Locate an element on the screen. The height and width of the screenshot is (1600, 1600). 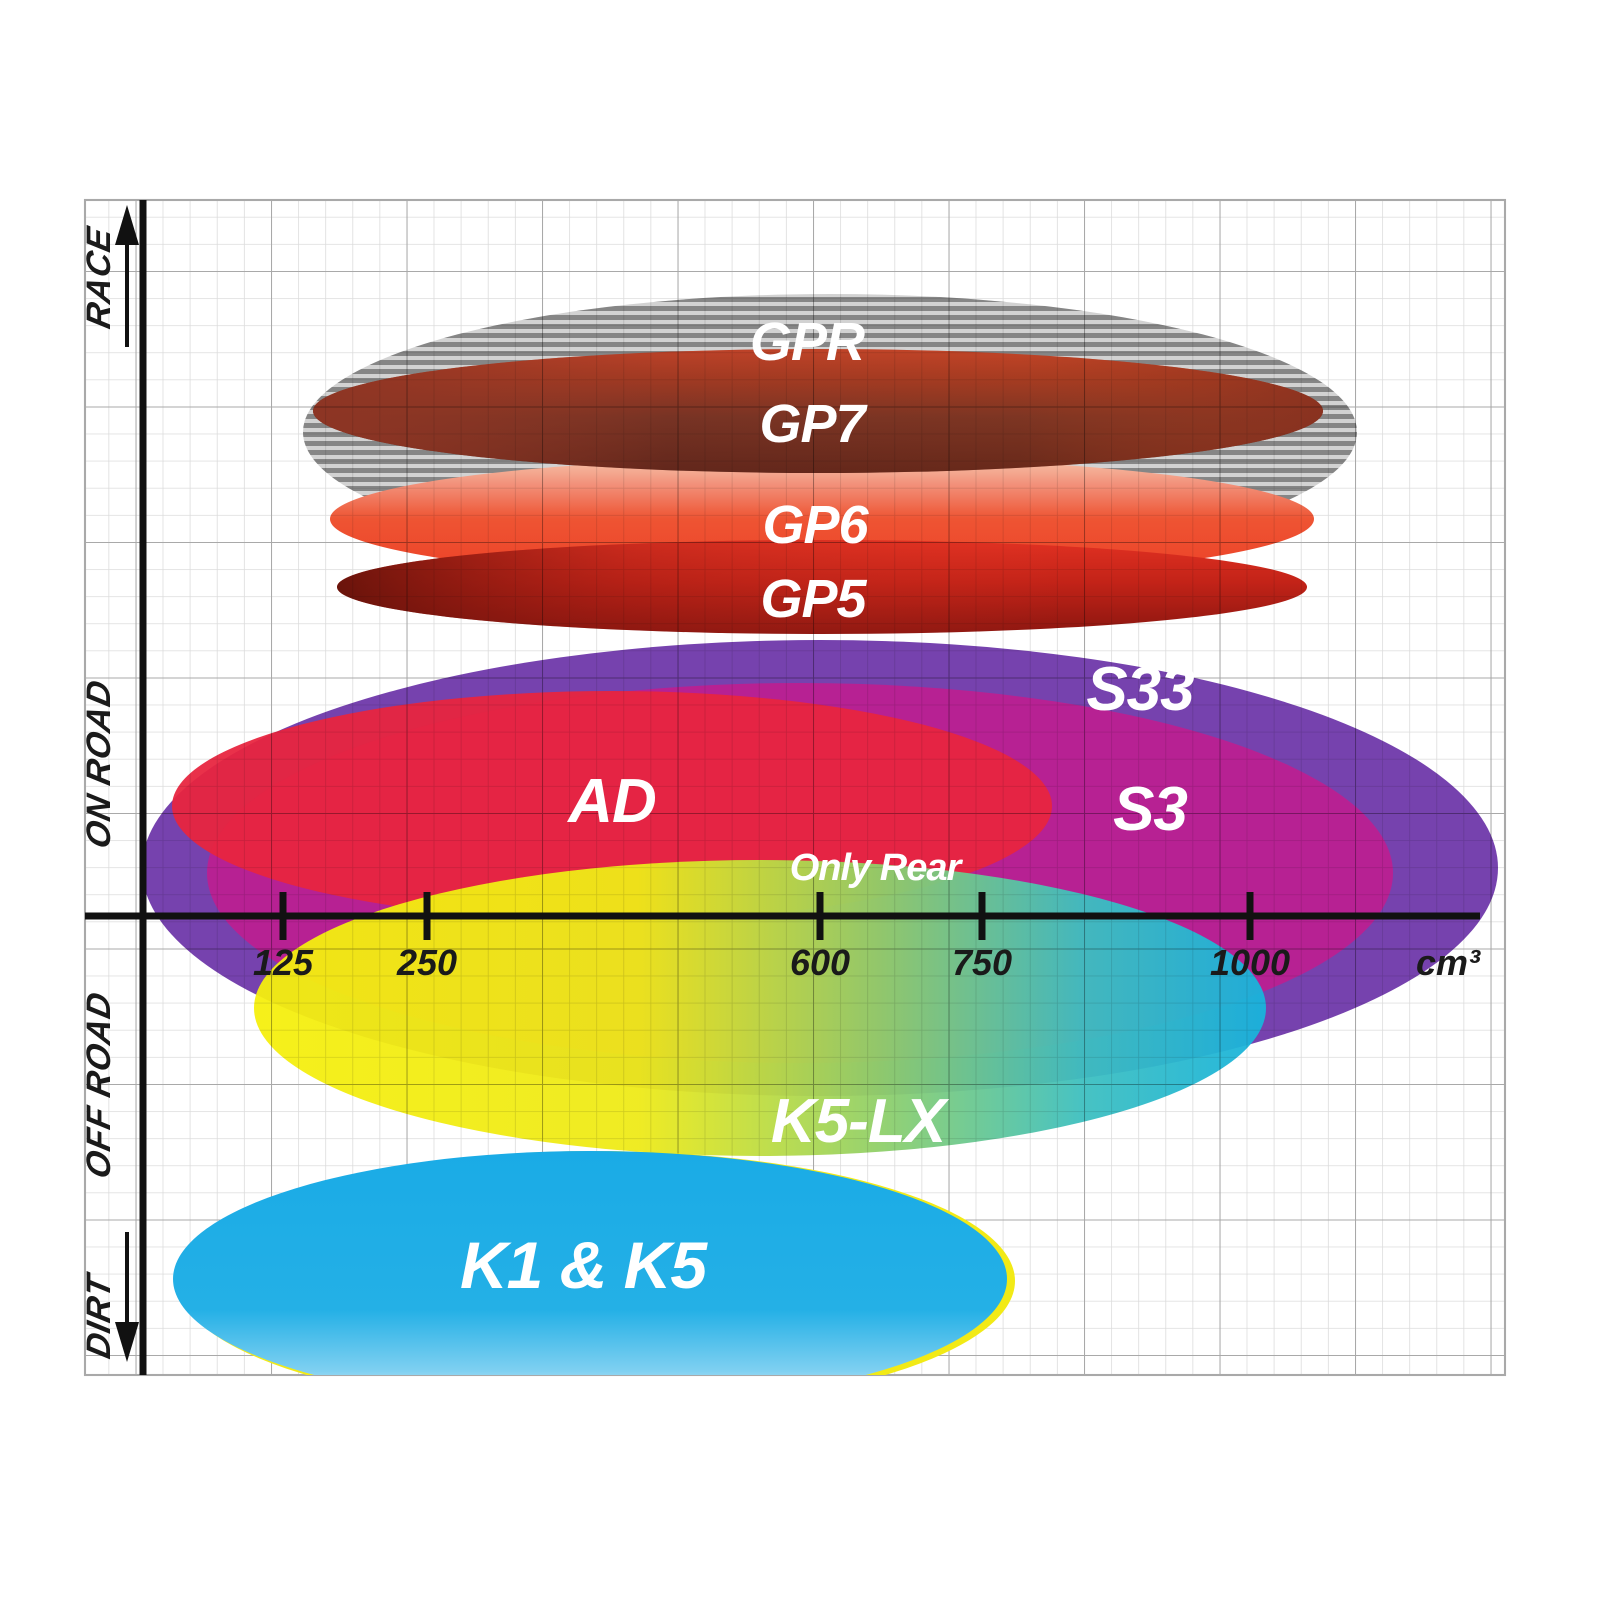
region-gp5 is located at coordinates (822, 587).